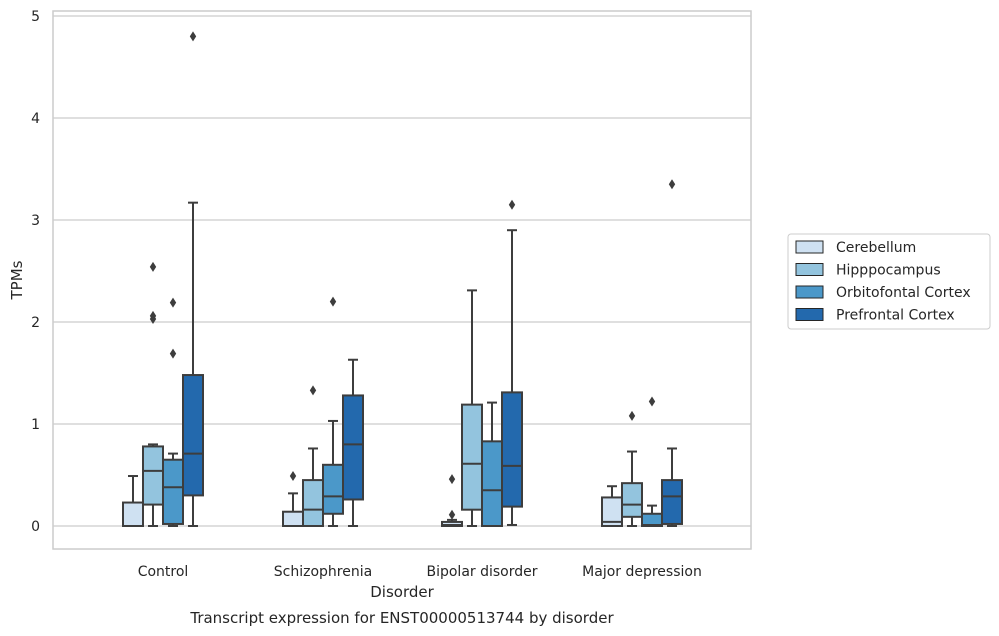 The width and height of the screenshot is (999, 636). What do you see at coordinates (903, 293) in the screenshot?
I see `legend-label-3: Orbitofontal Cortex` at bounding box center [903, 293].